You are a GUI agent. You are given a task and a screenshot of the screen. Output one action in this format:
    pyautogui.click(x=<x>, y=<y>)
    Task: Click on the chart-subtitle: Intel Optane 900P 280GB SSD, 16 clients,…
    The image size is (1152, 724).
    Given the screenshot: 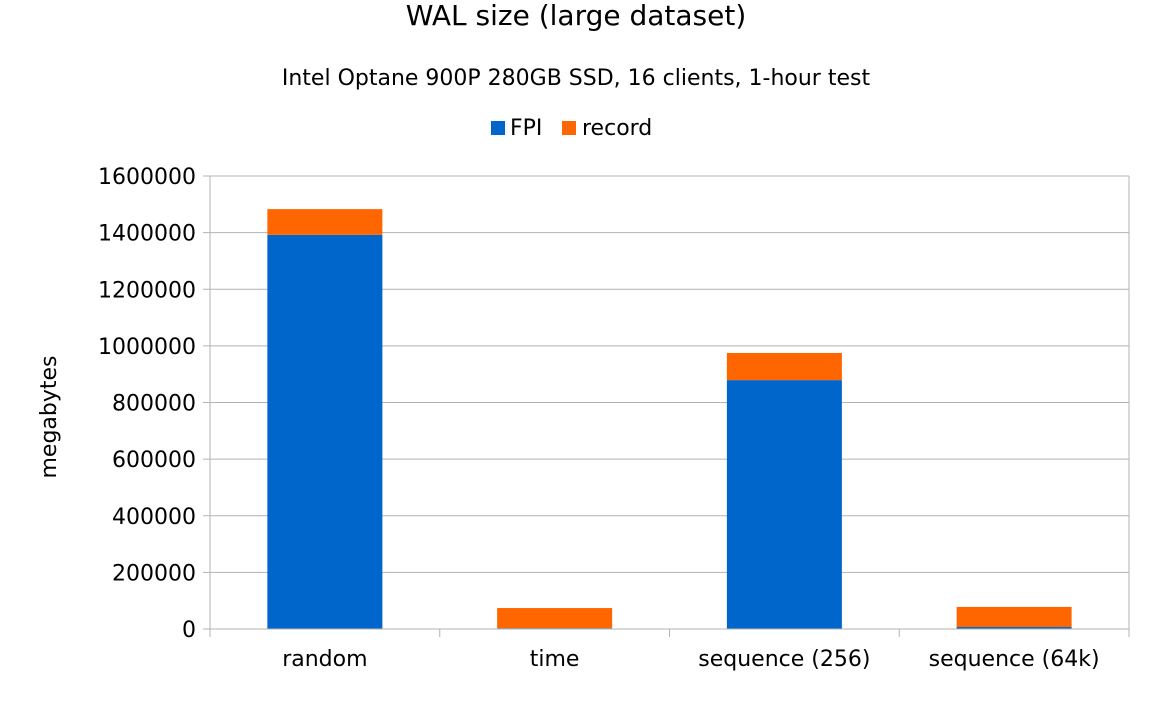 What is the action you would take?
    pyautogui.click(x=576, y=78)
    